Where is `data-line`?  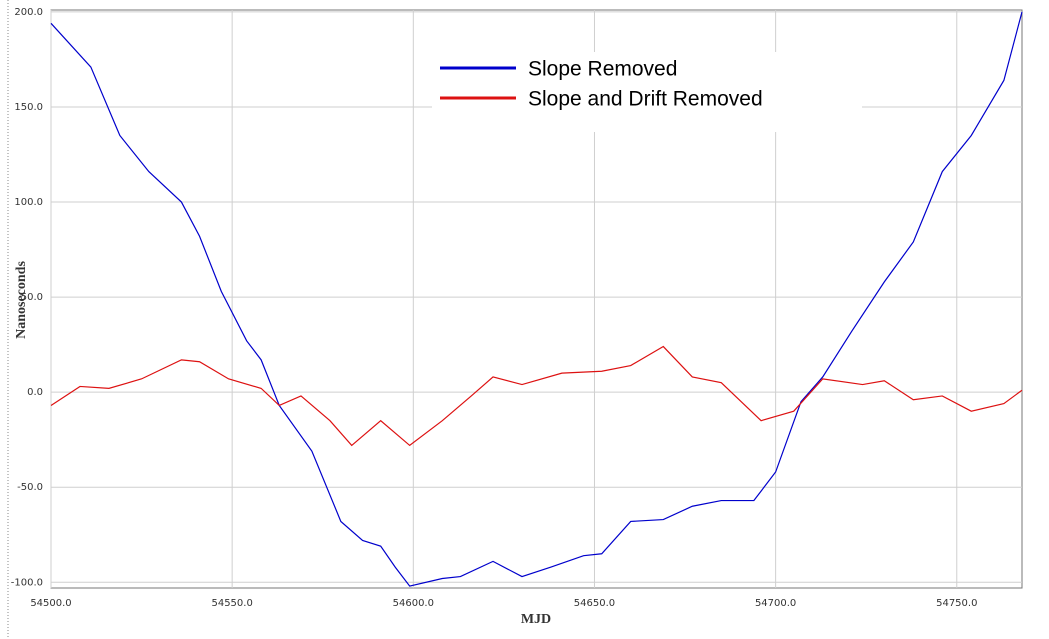
data-line is located at coordinates (536, 396).